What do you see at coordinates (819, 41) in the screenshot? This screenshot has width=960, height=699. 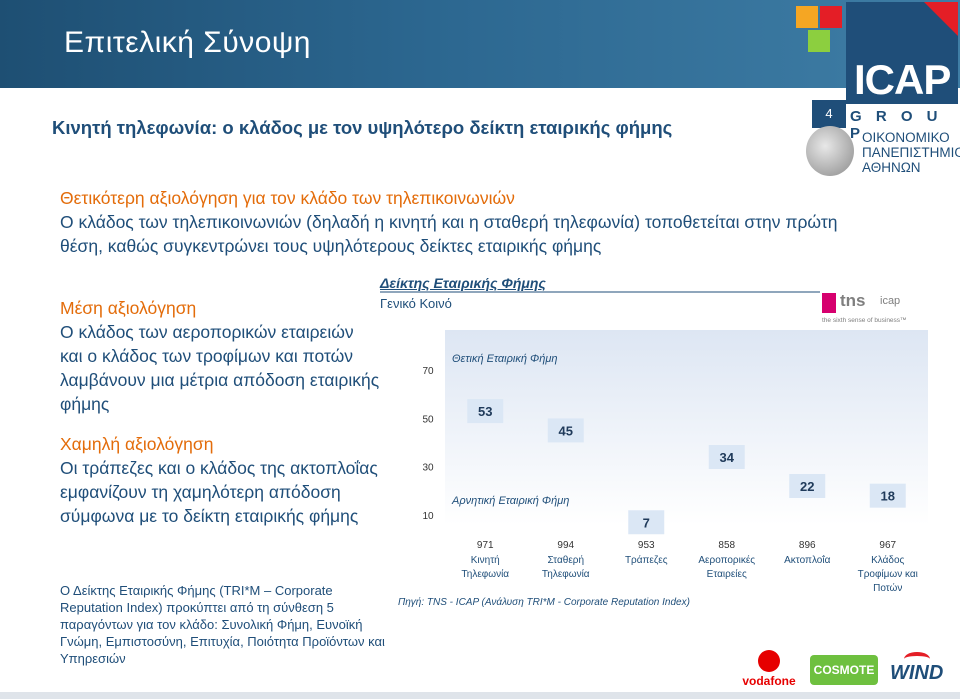 I see `accent-square-green` at bounding box center [819, 41].